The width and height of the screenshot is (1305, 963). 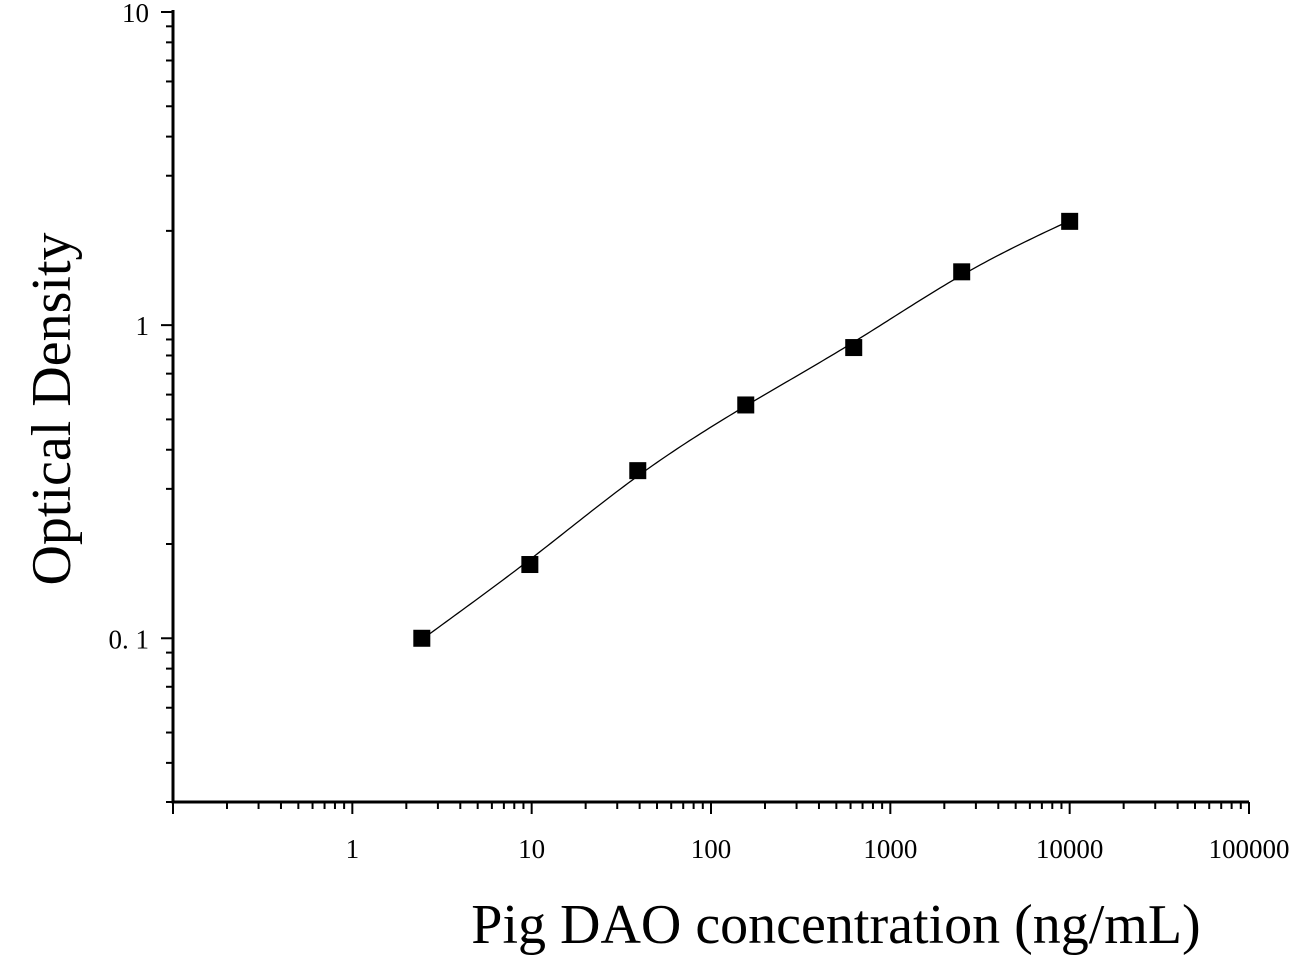 What do you see at coordinates (731, 833) in the screenshot?
I see `x-ticks: 1 10 100 1000 10000 100000` at bounding box center [731, 833].